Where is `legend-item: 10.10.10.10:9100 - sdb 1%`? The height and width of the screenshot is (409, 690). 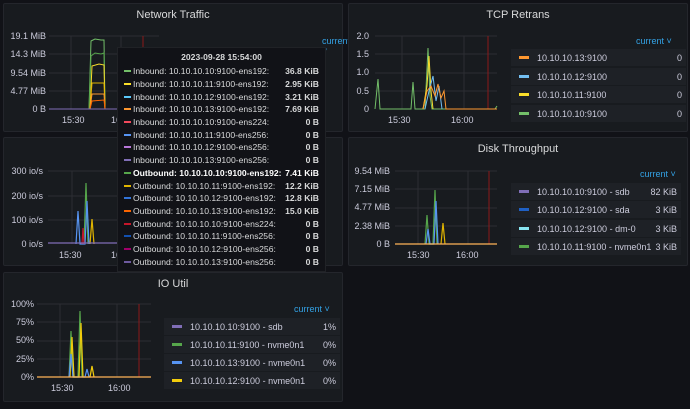 legend-item: 10.10.10.10:9100 - sdb 1% is located at coordinates (252, 326).